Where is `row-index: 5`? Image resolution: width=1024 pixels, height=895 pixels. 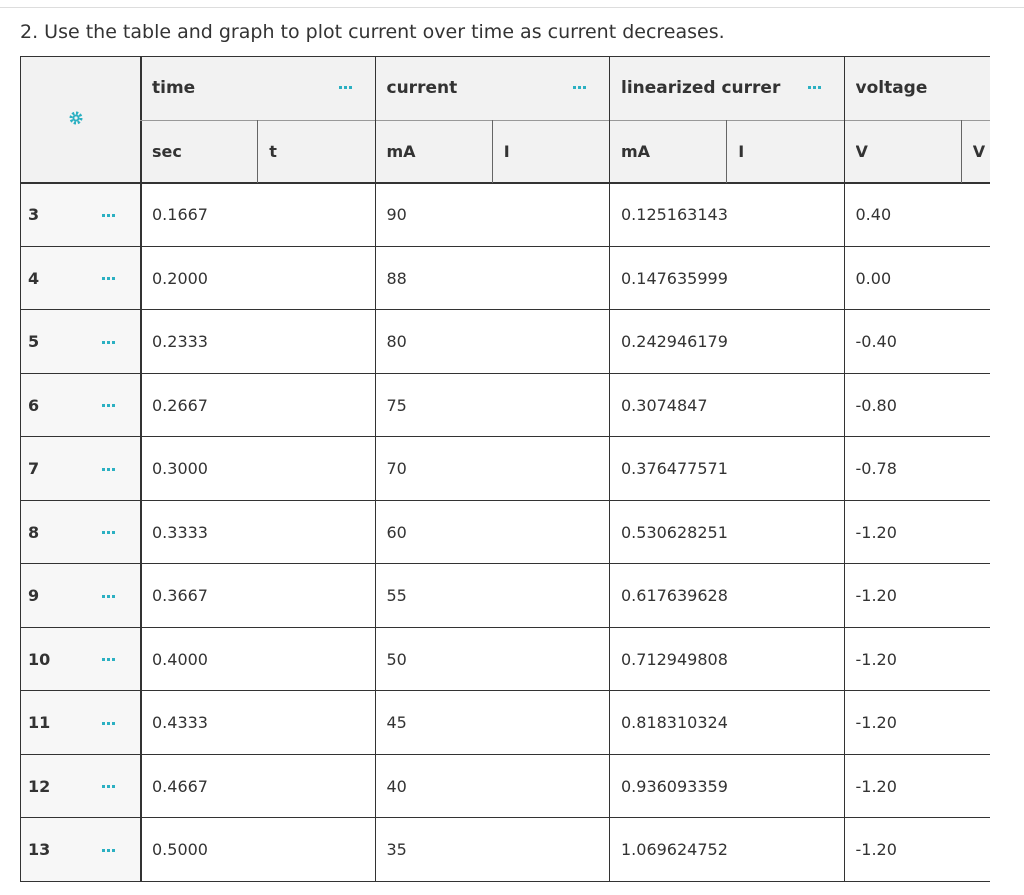
row-index: 5 is located at coordinates (34, 342).